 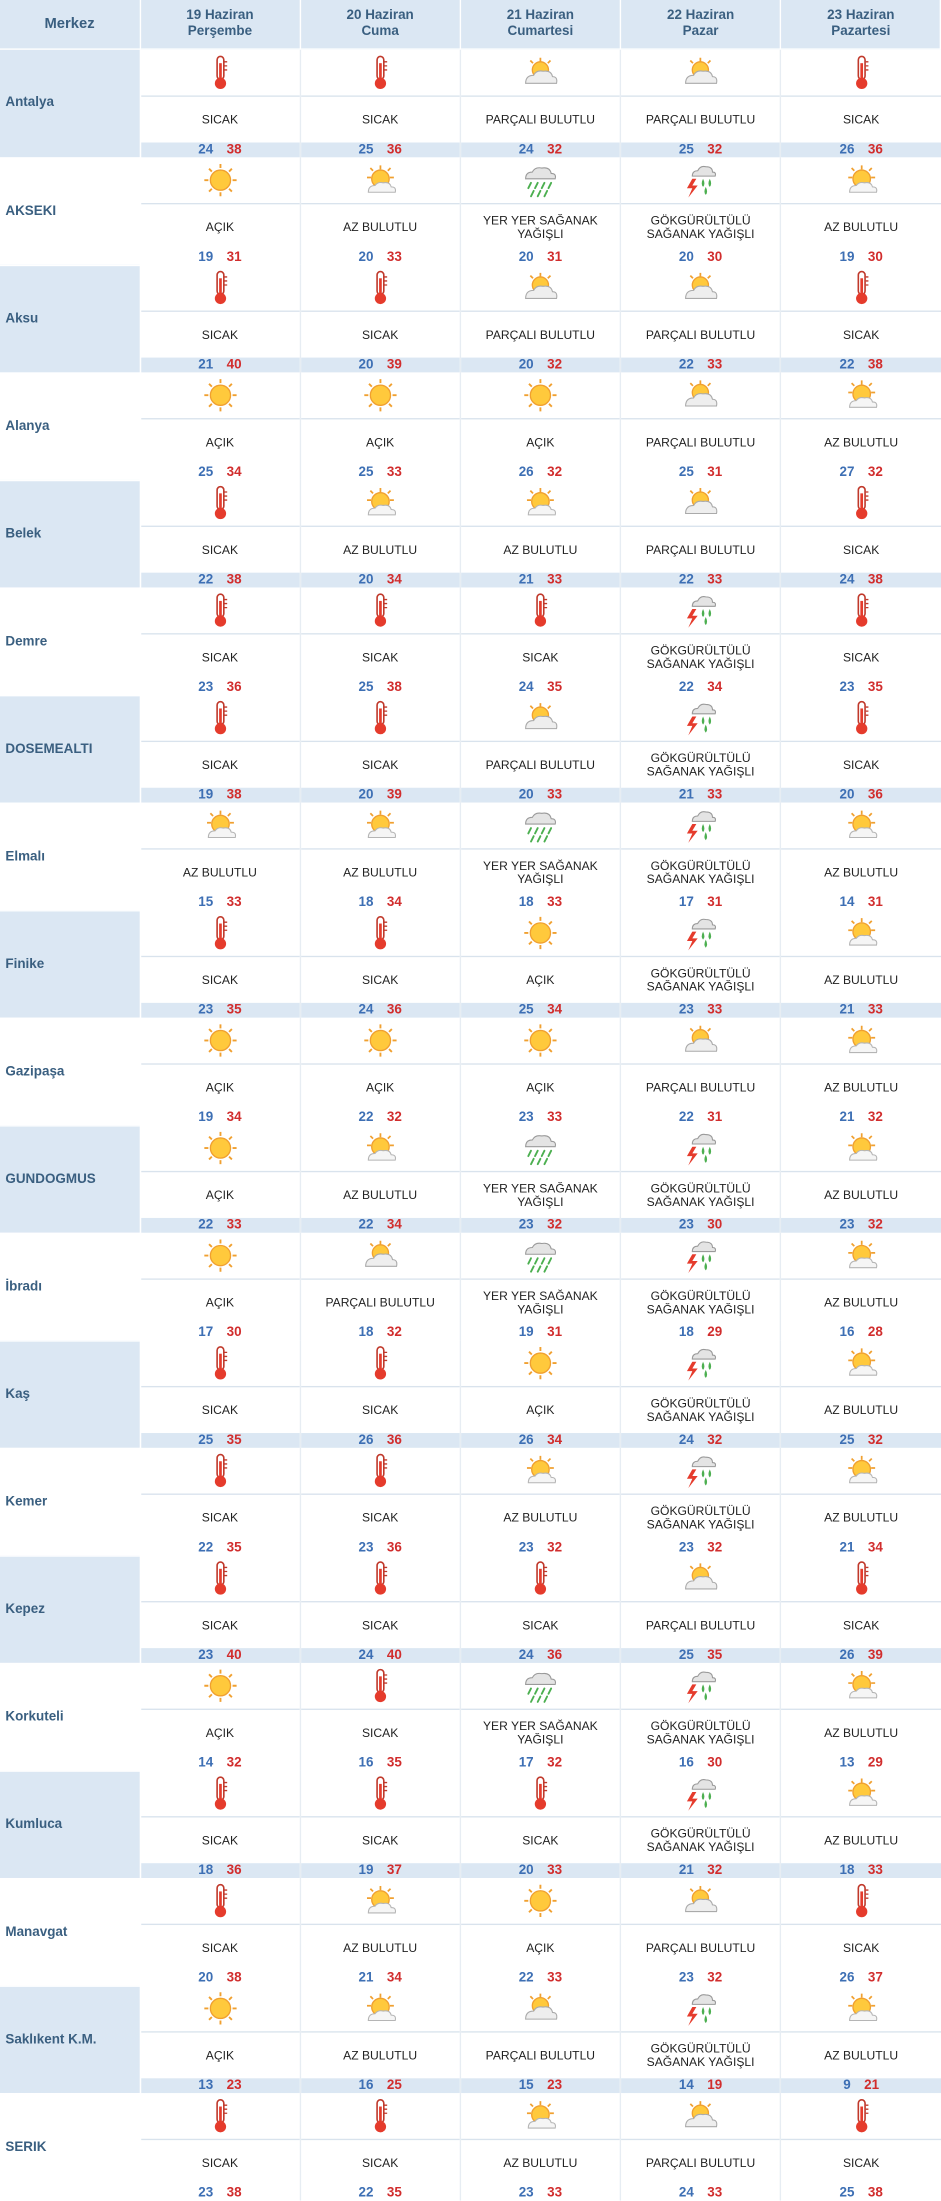 What do you see at coordinates (540, 2086) in the screenshot?
I see `temperature-range: 15 23` at bounding box center [540, 2086].